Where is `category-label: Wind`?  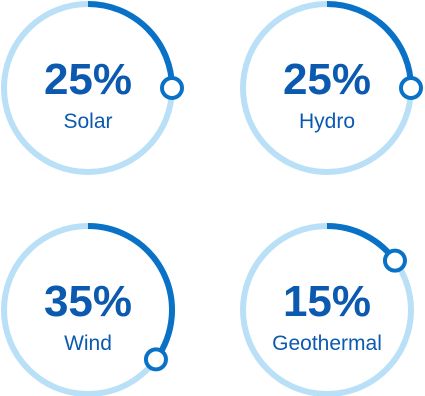
category-label: Wind is located at coordinates (88, 343).